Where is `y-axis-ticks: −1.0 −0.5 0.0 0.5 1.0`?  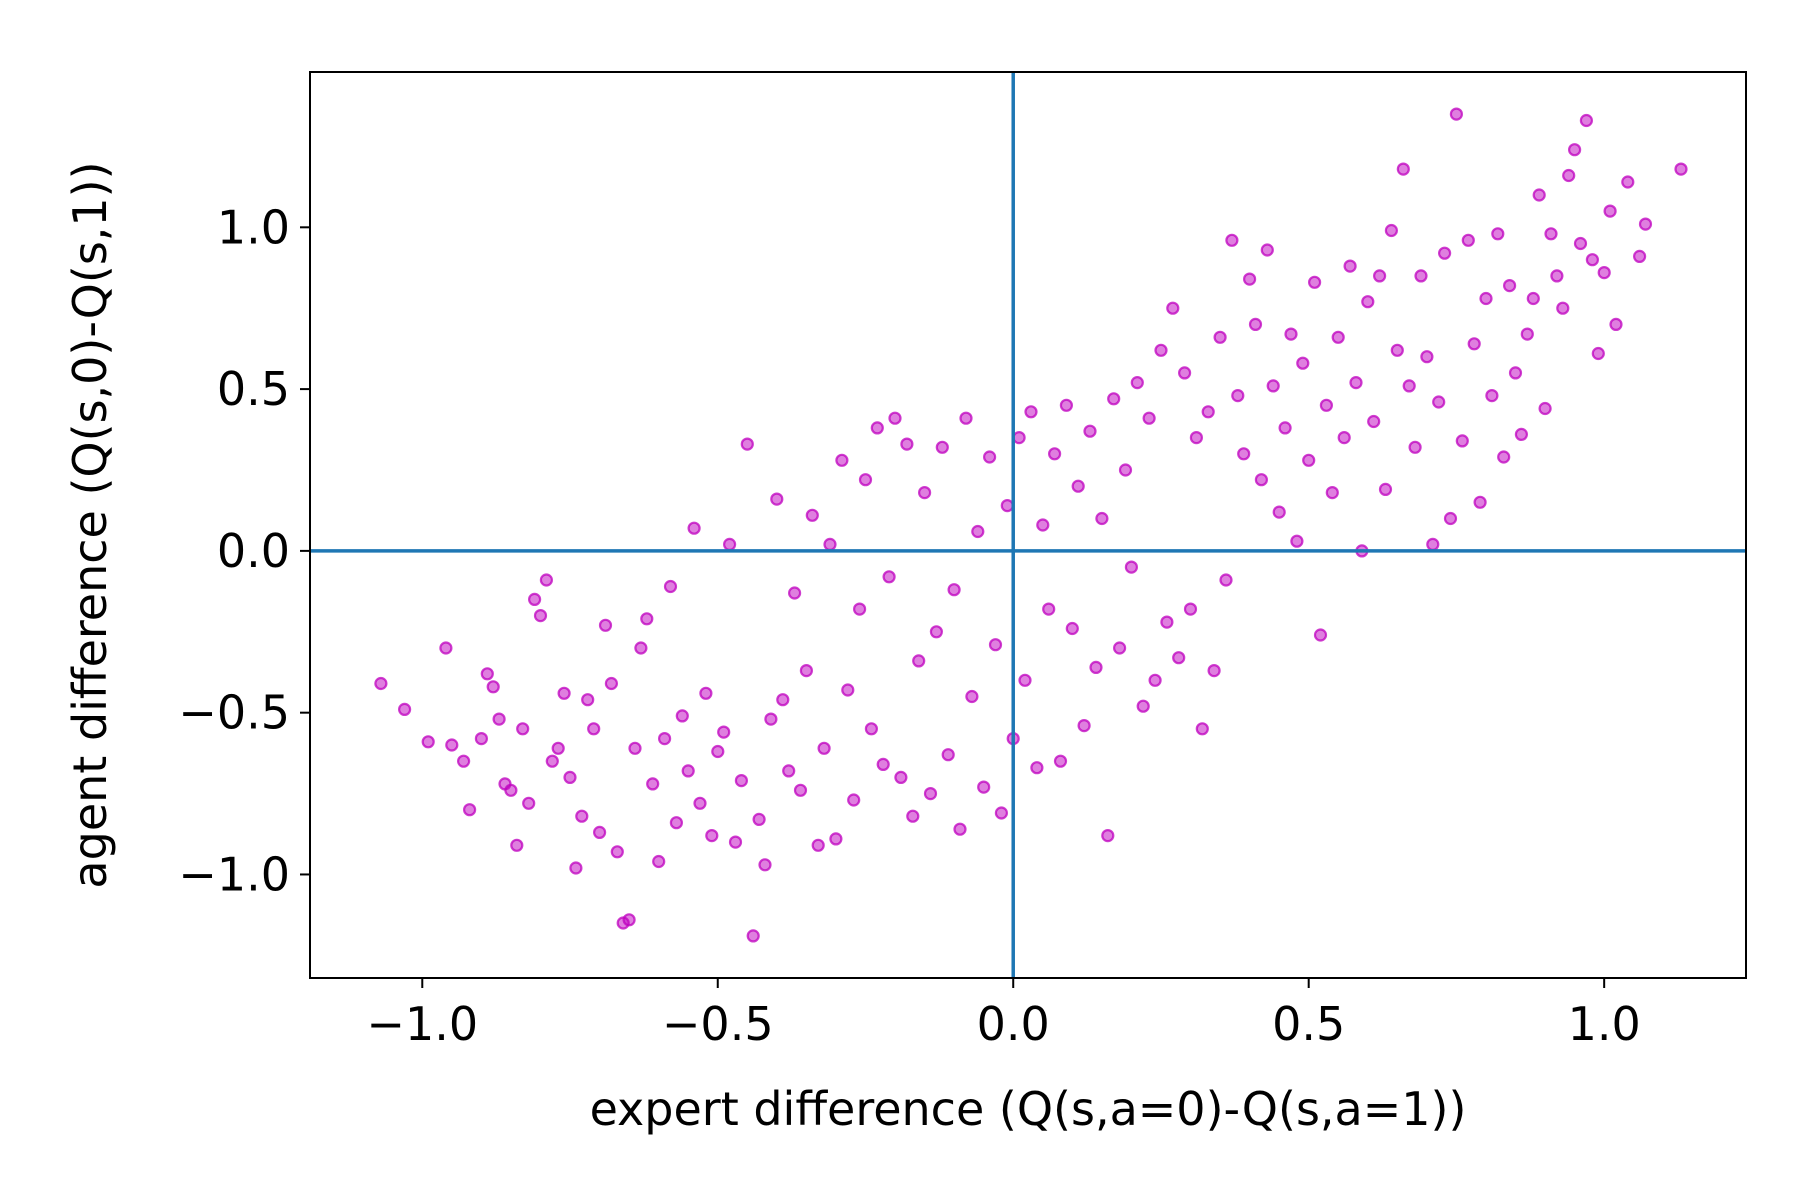
y-axis-ticks: −1.0 −0.5 0.0 0.5 1.0 is located at coordinates (244, 550).